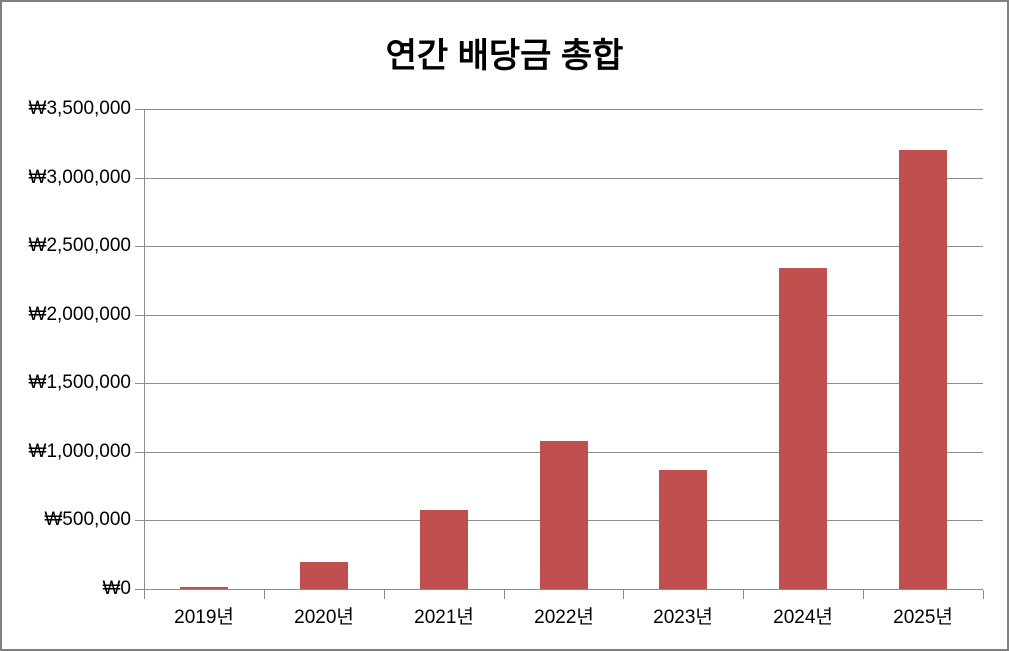 The image size is (1009, 651). I want to click on bar-2024, so click(803, 428).